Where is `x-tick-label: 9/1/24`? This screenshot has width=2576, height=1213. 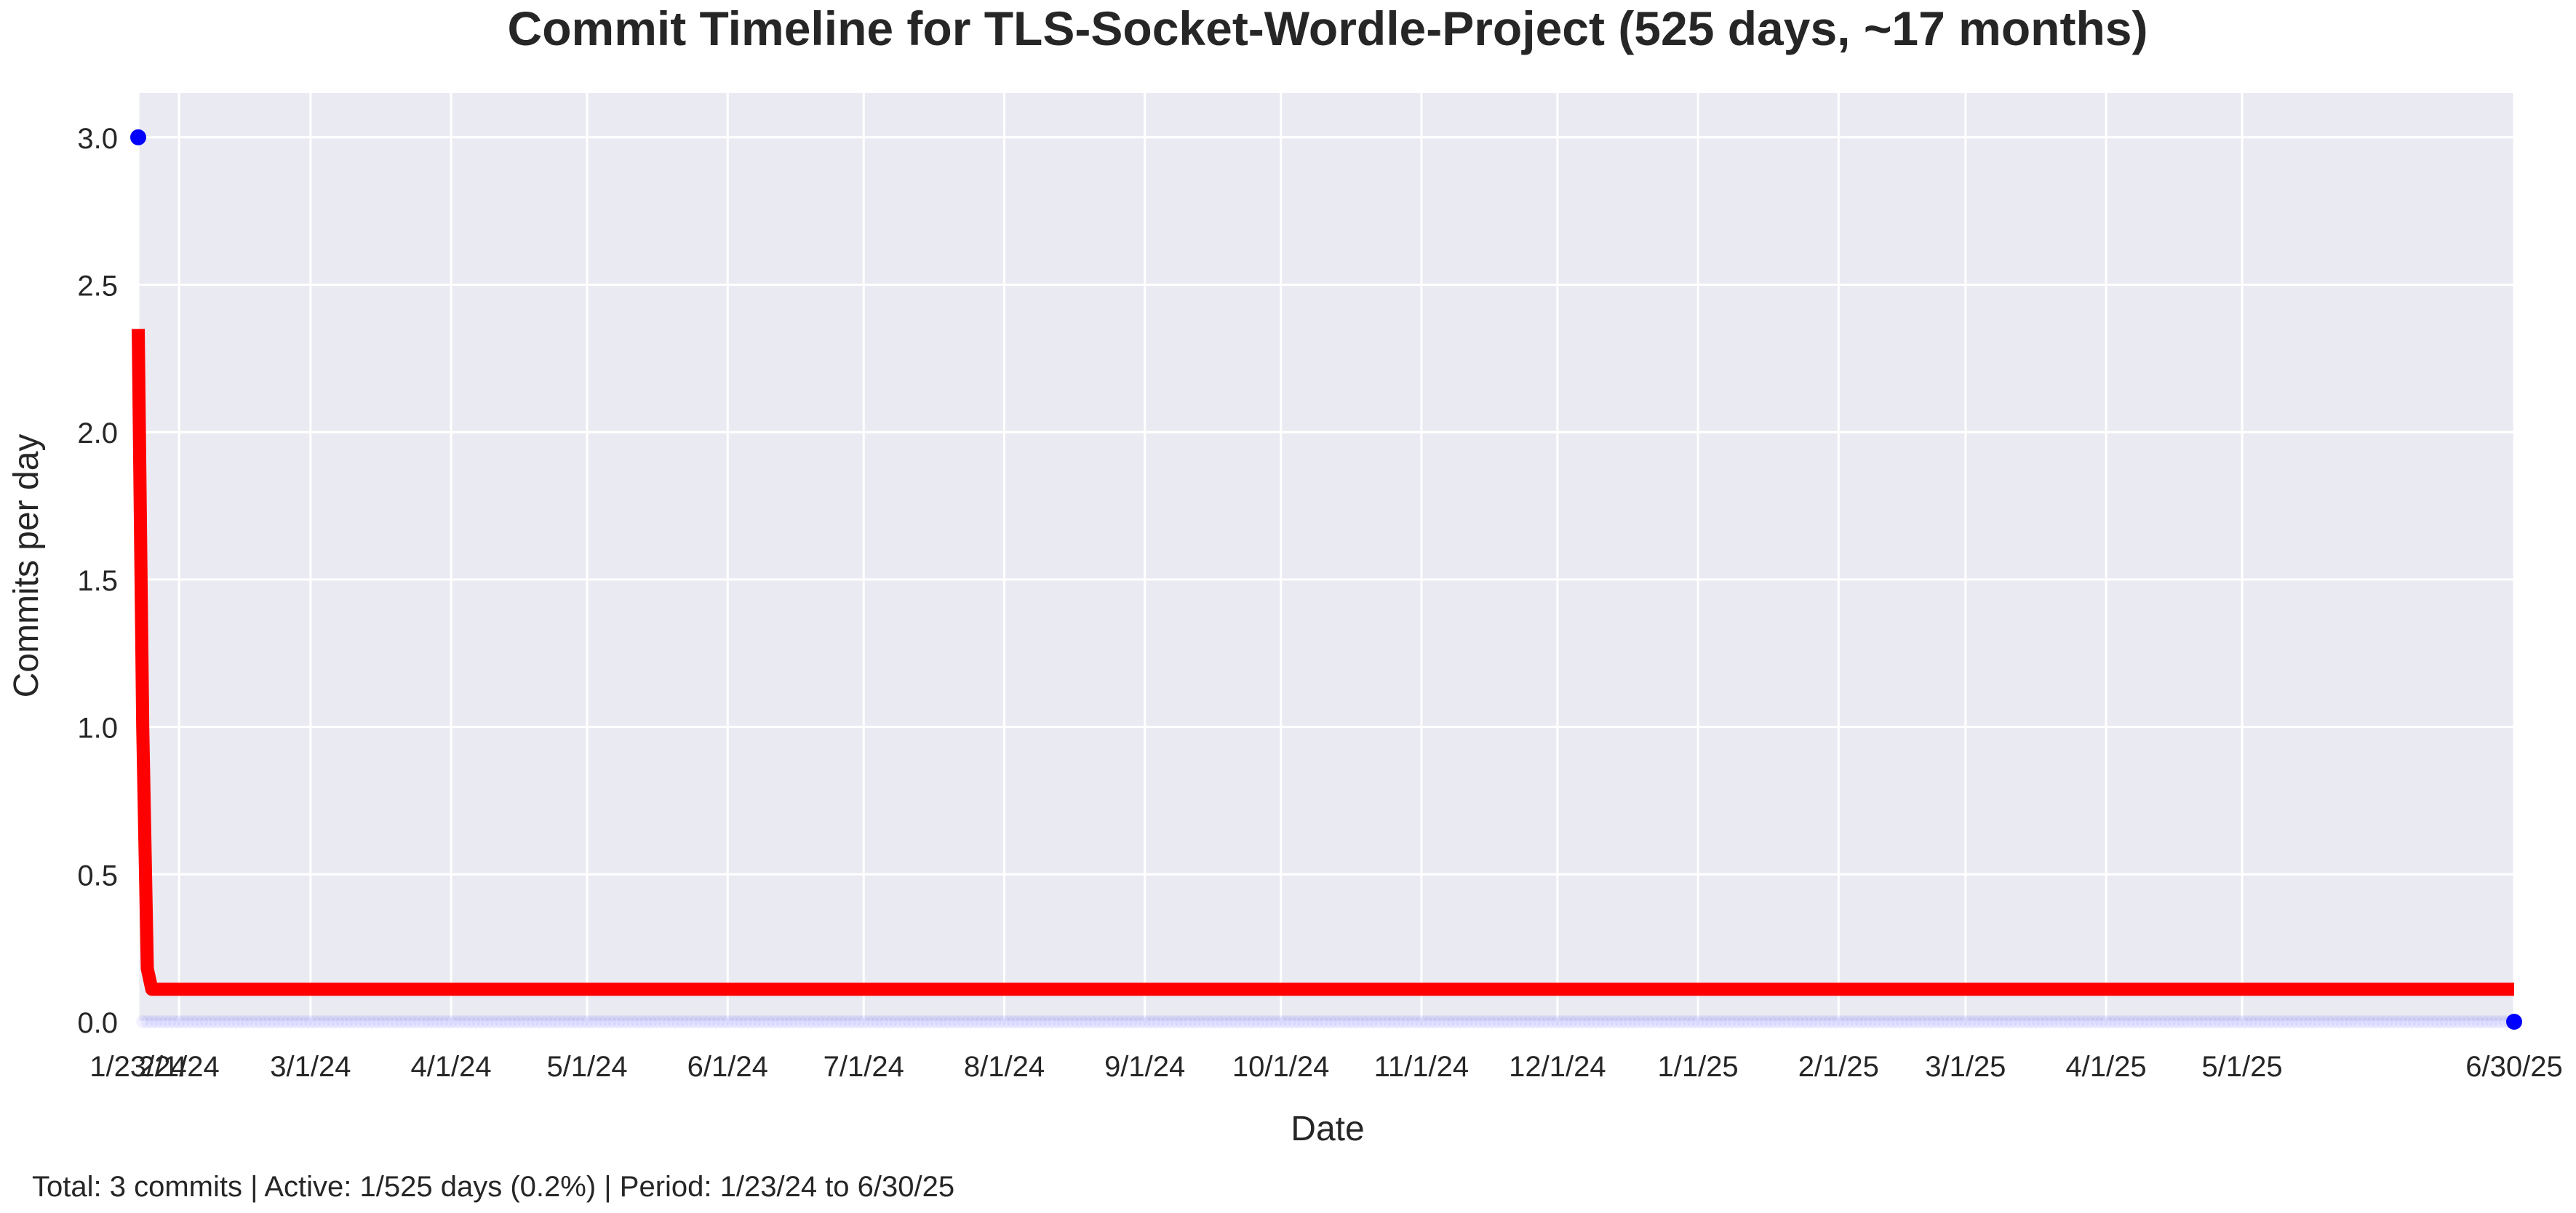 x-tick-label: 9/1/24 is located at coordinates (1144, 1067).